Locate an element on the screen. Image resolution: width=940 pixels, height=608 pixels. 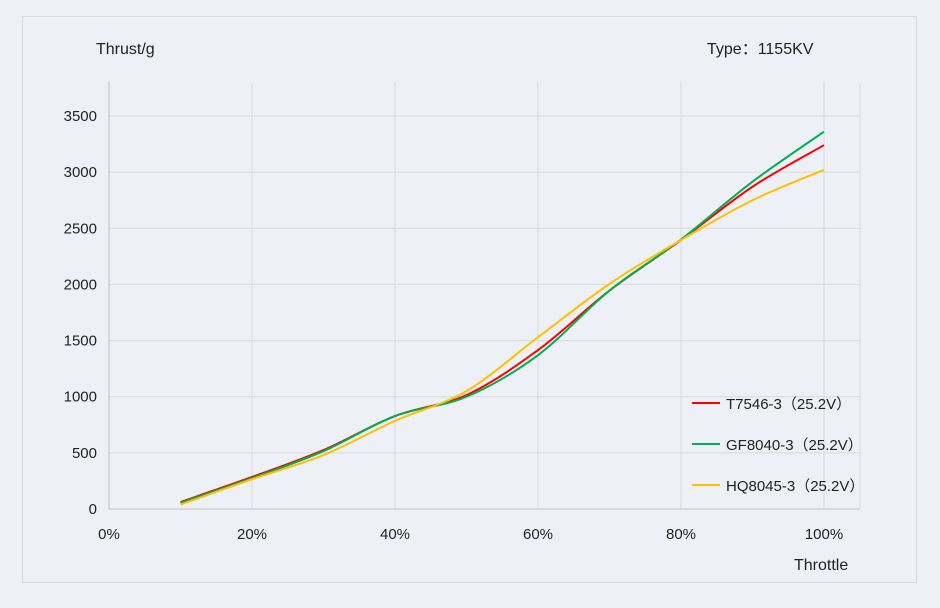
y-tick-label: 2000 is located at coordinates (80, 284).